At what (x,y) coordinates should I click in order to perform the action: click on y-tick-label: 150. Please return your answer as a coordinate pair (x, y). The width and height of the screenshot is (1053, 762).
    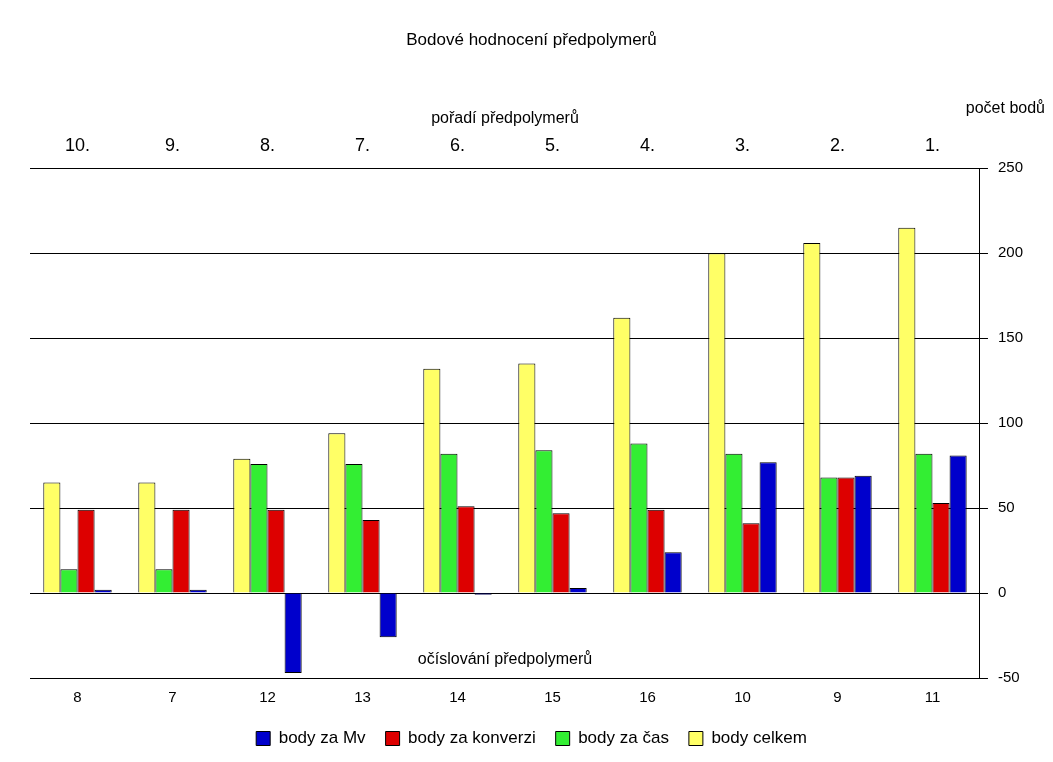
    Looking at the image, I should click on (1010, 337).